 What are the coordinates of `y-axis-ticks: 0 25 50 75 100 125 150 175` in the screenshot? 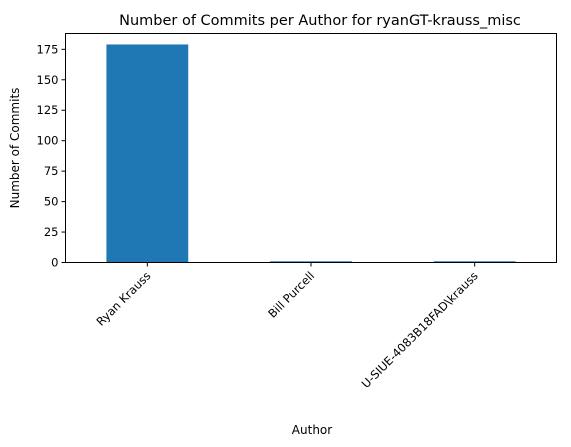 It's located at (51, 156).